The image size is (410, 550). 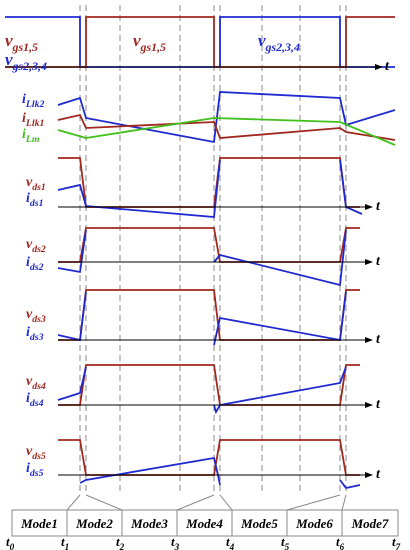 What do you see at coordinates (37, 337) in the screenshot?
I see `current-label-sub: ds3` at bounding box center [37, 337].